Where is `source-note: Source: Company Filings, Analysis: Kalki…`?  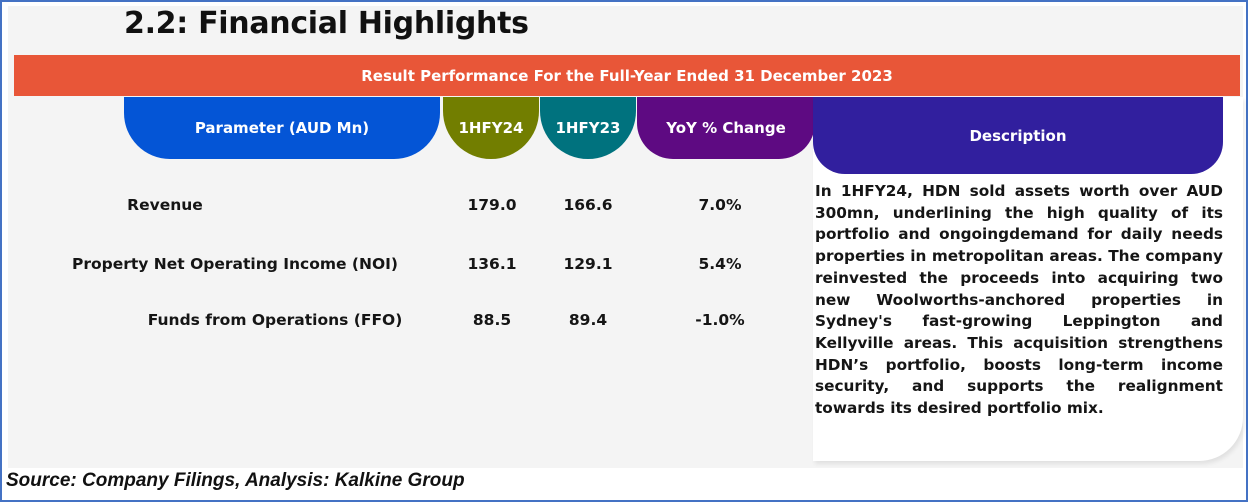 source-note: Source: Company Filings, Analysis: Kalki… is located at coordinates (235, 480).